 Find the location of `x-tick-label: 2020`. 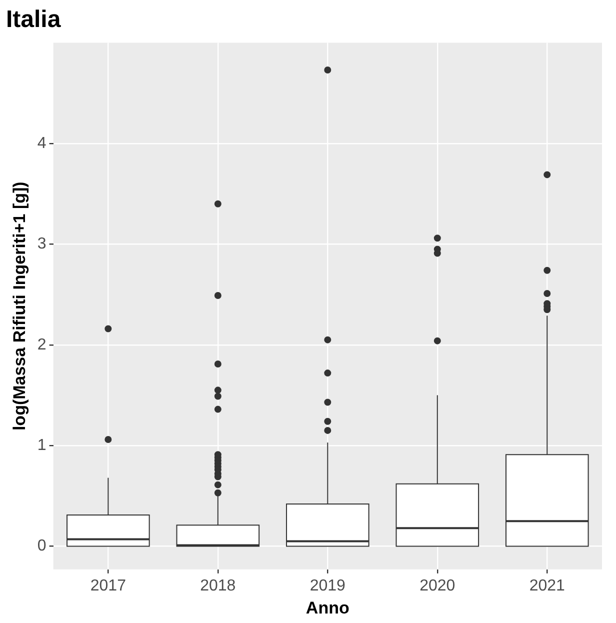

x-tick-label: 2020 is located at coordinates (438, 585).